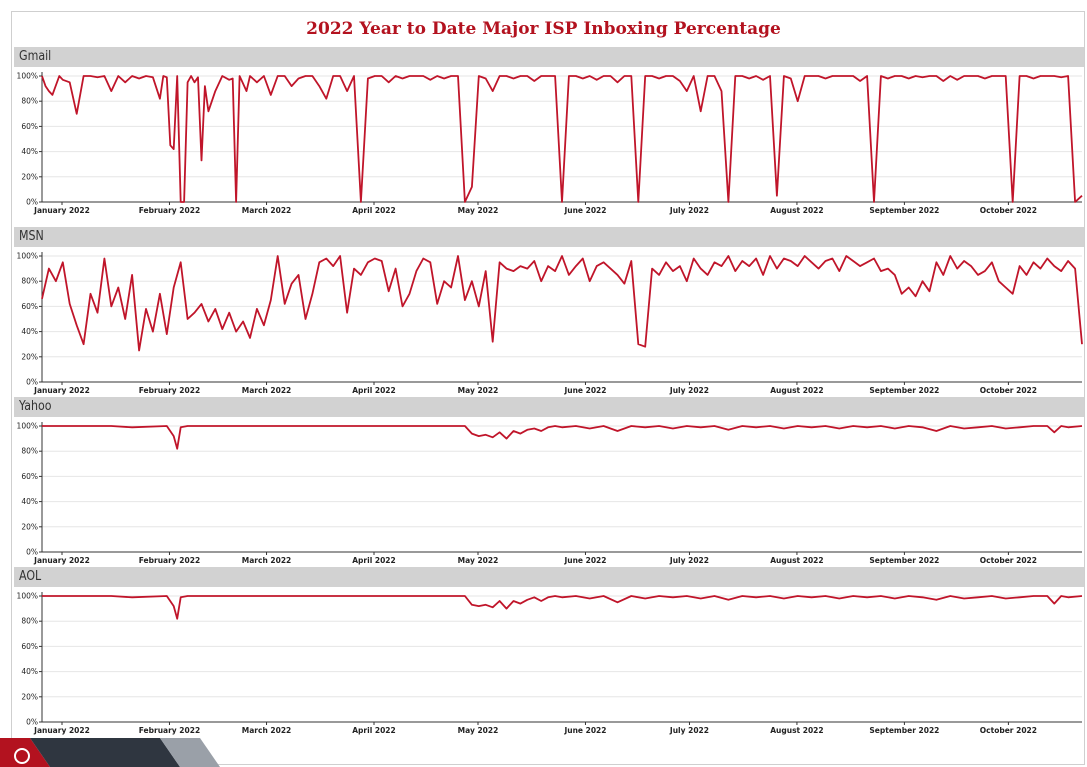 The width and height of the screenshot is (1087, 767). Describe the element at coordinates (30, 576) in the screenshot. I see `panel-name: AOL` at that location.